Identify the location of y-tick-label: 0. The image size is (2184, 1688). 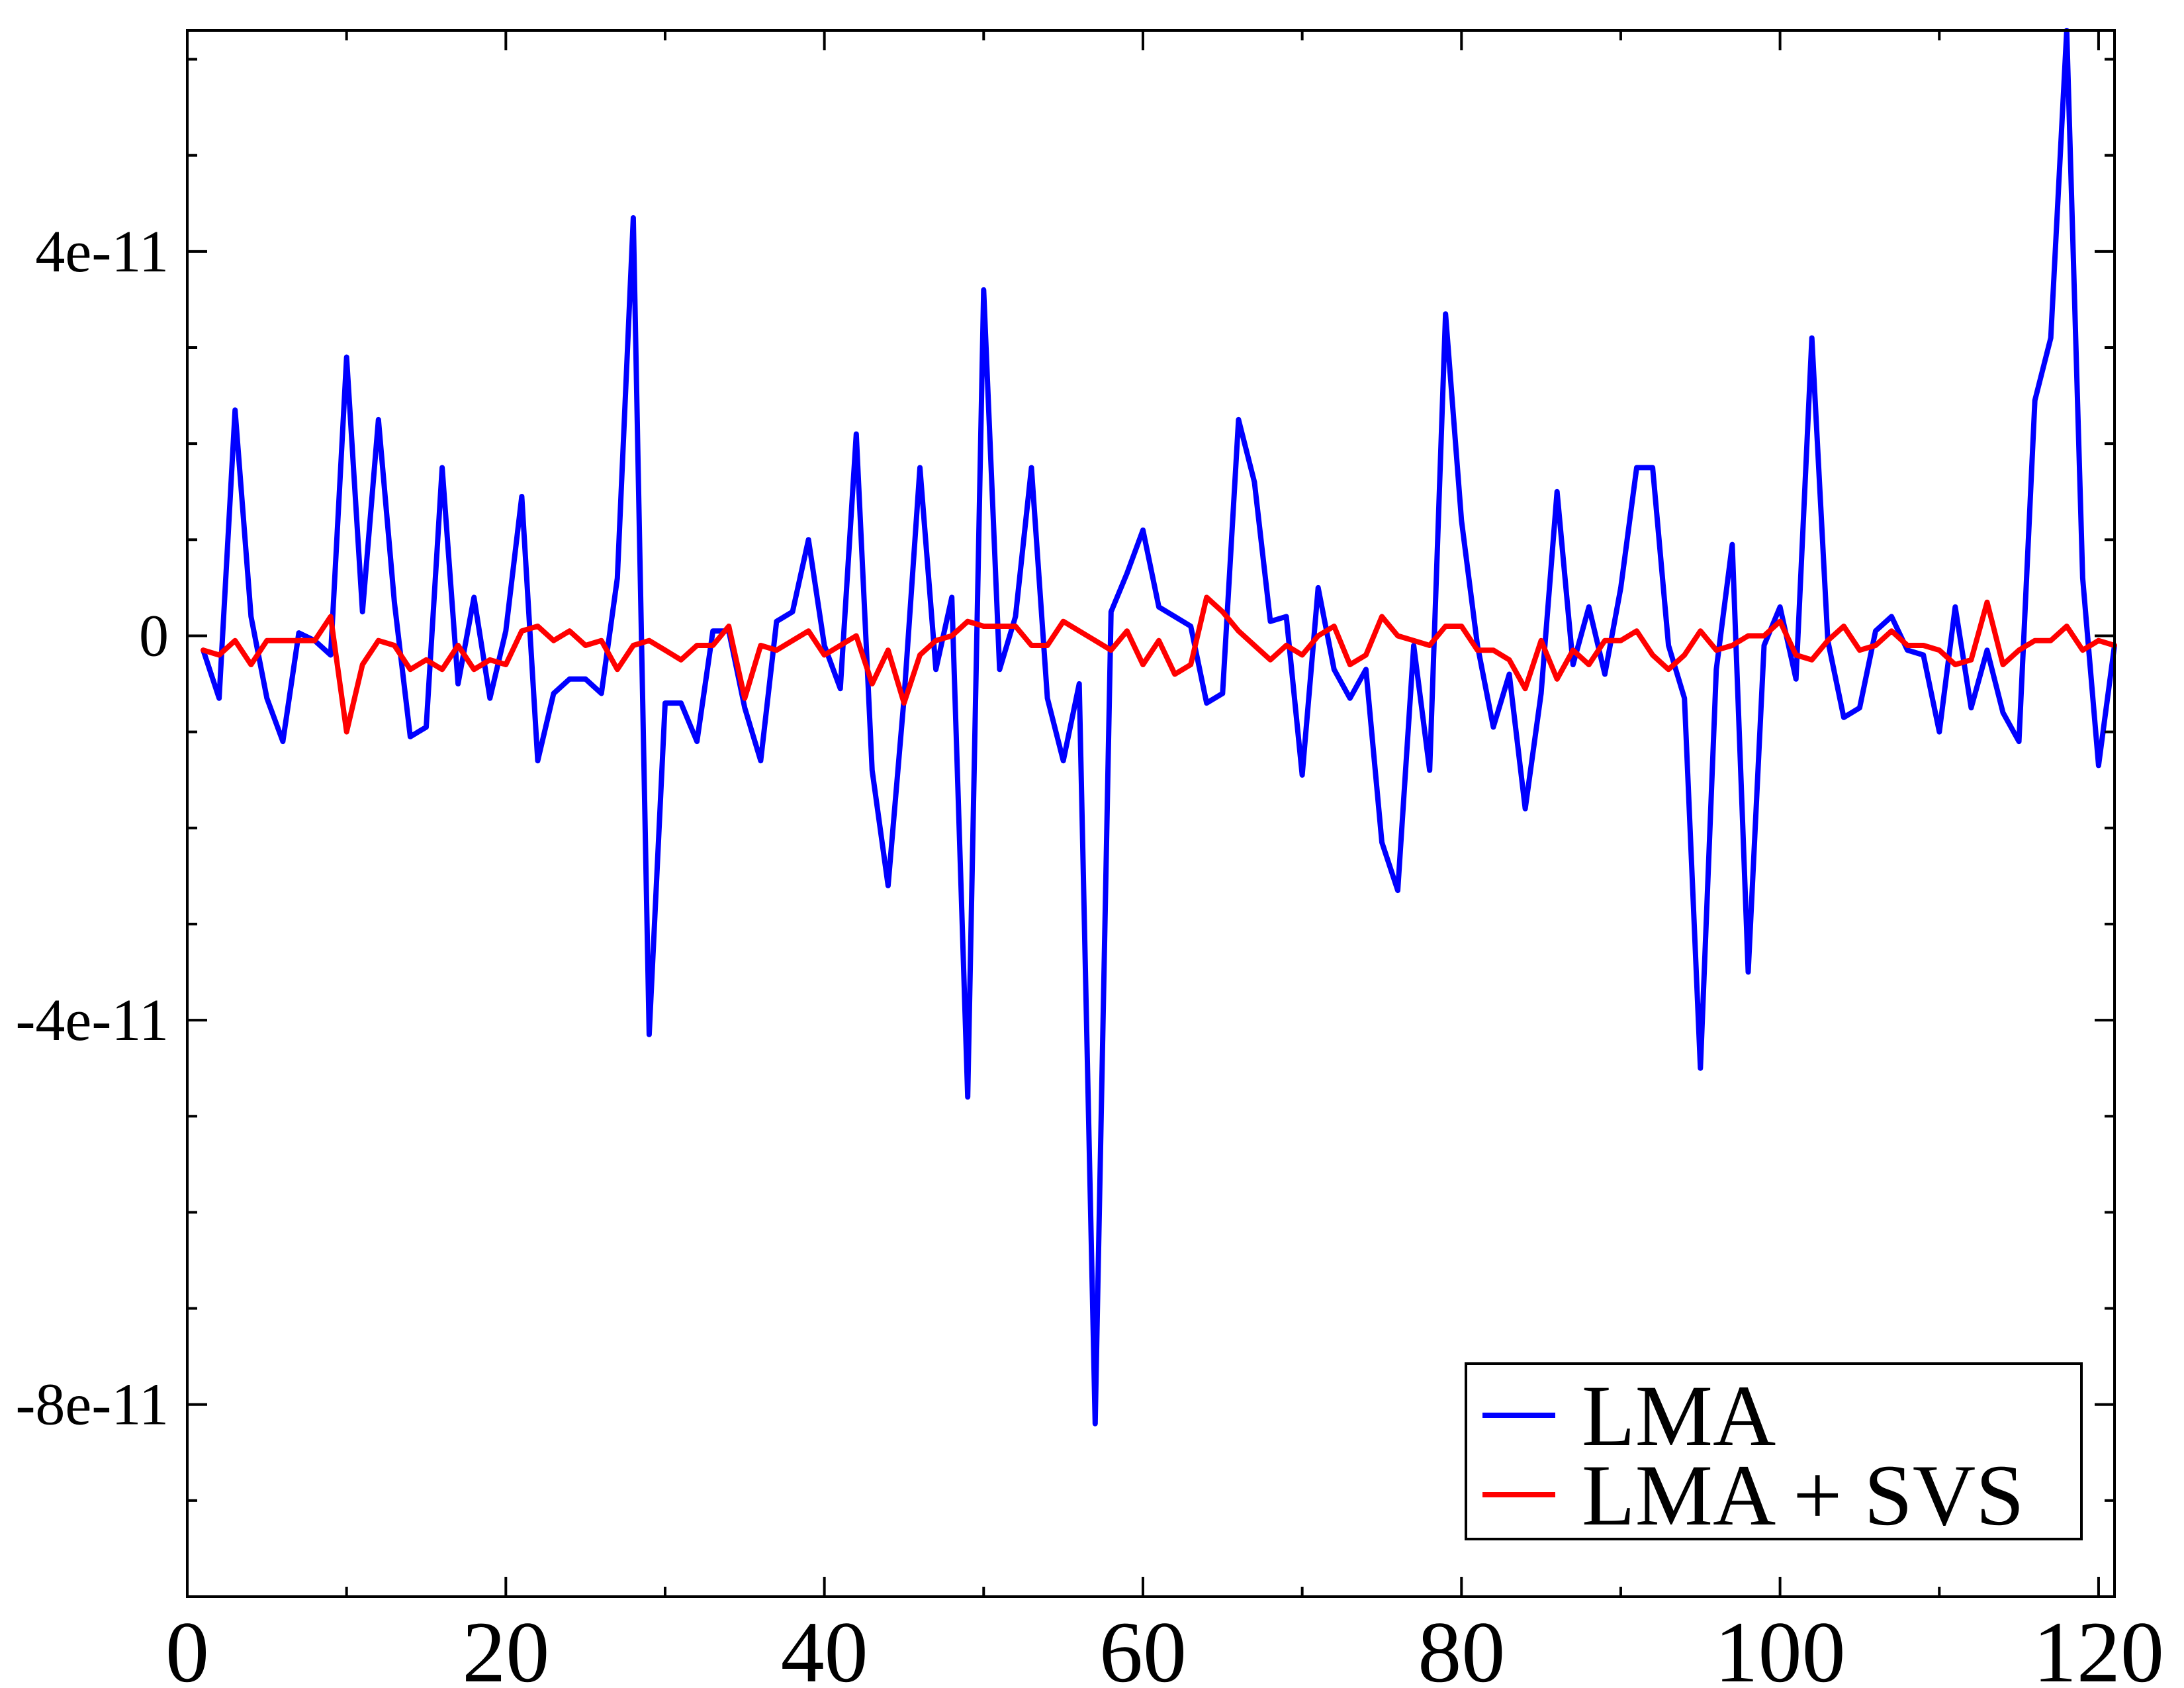
(154, 636).